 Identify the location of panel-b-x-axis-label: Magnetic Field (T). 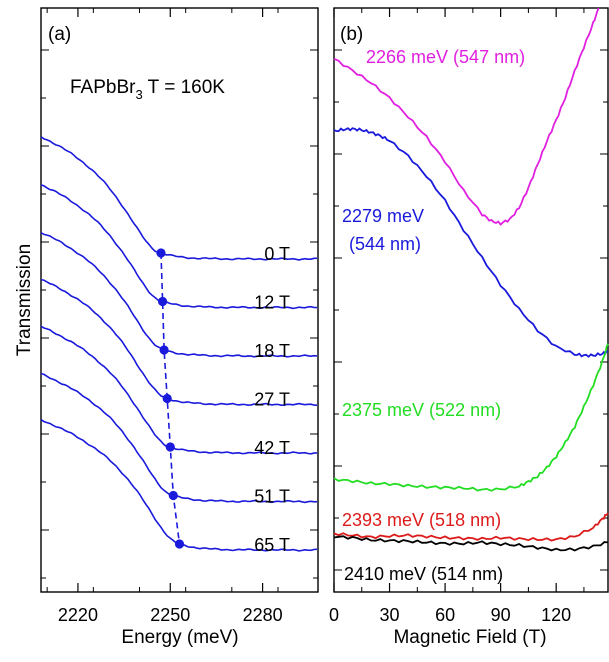
(469, 637).